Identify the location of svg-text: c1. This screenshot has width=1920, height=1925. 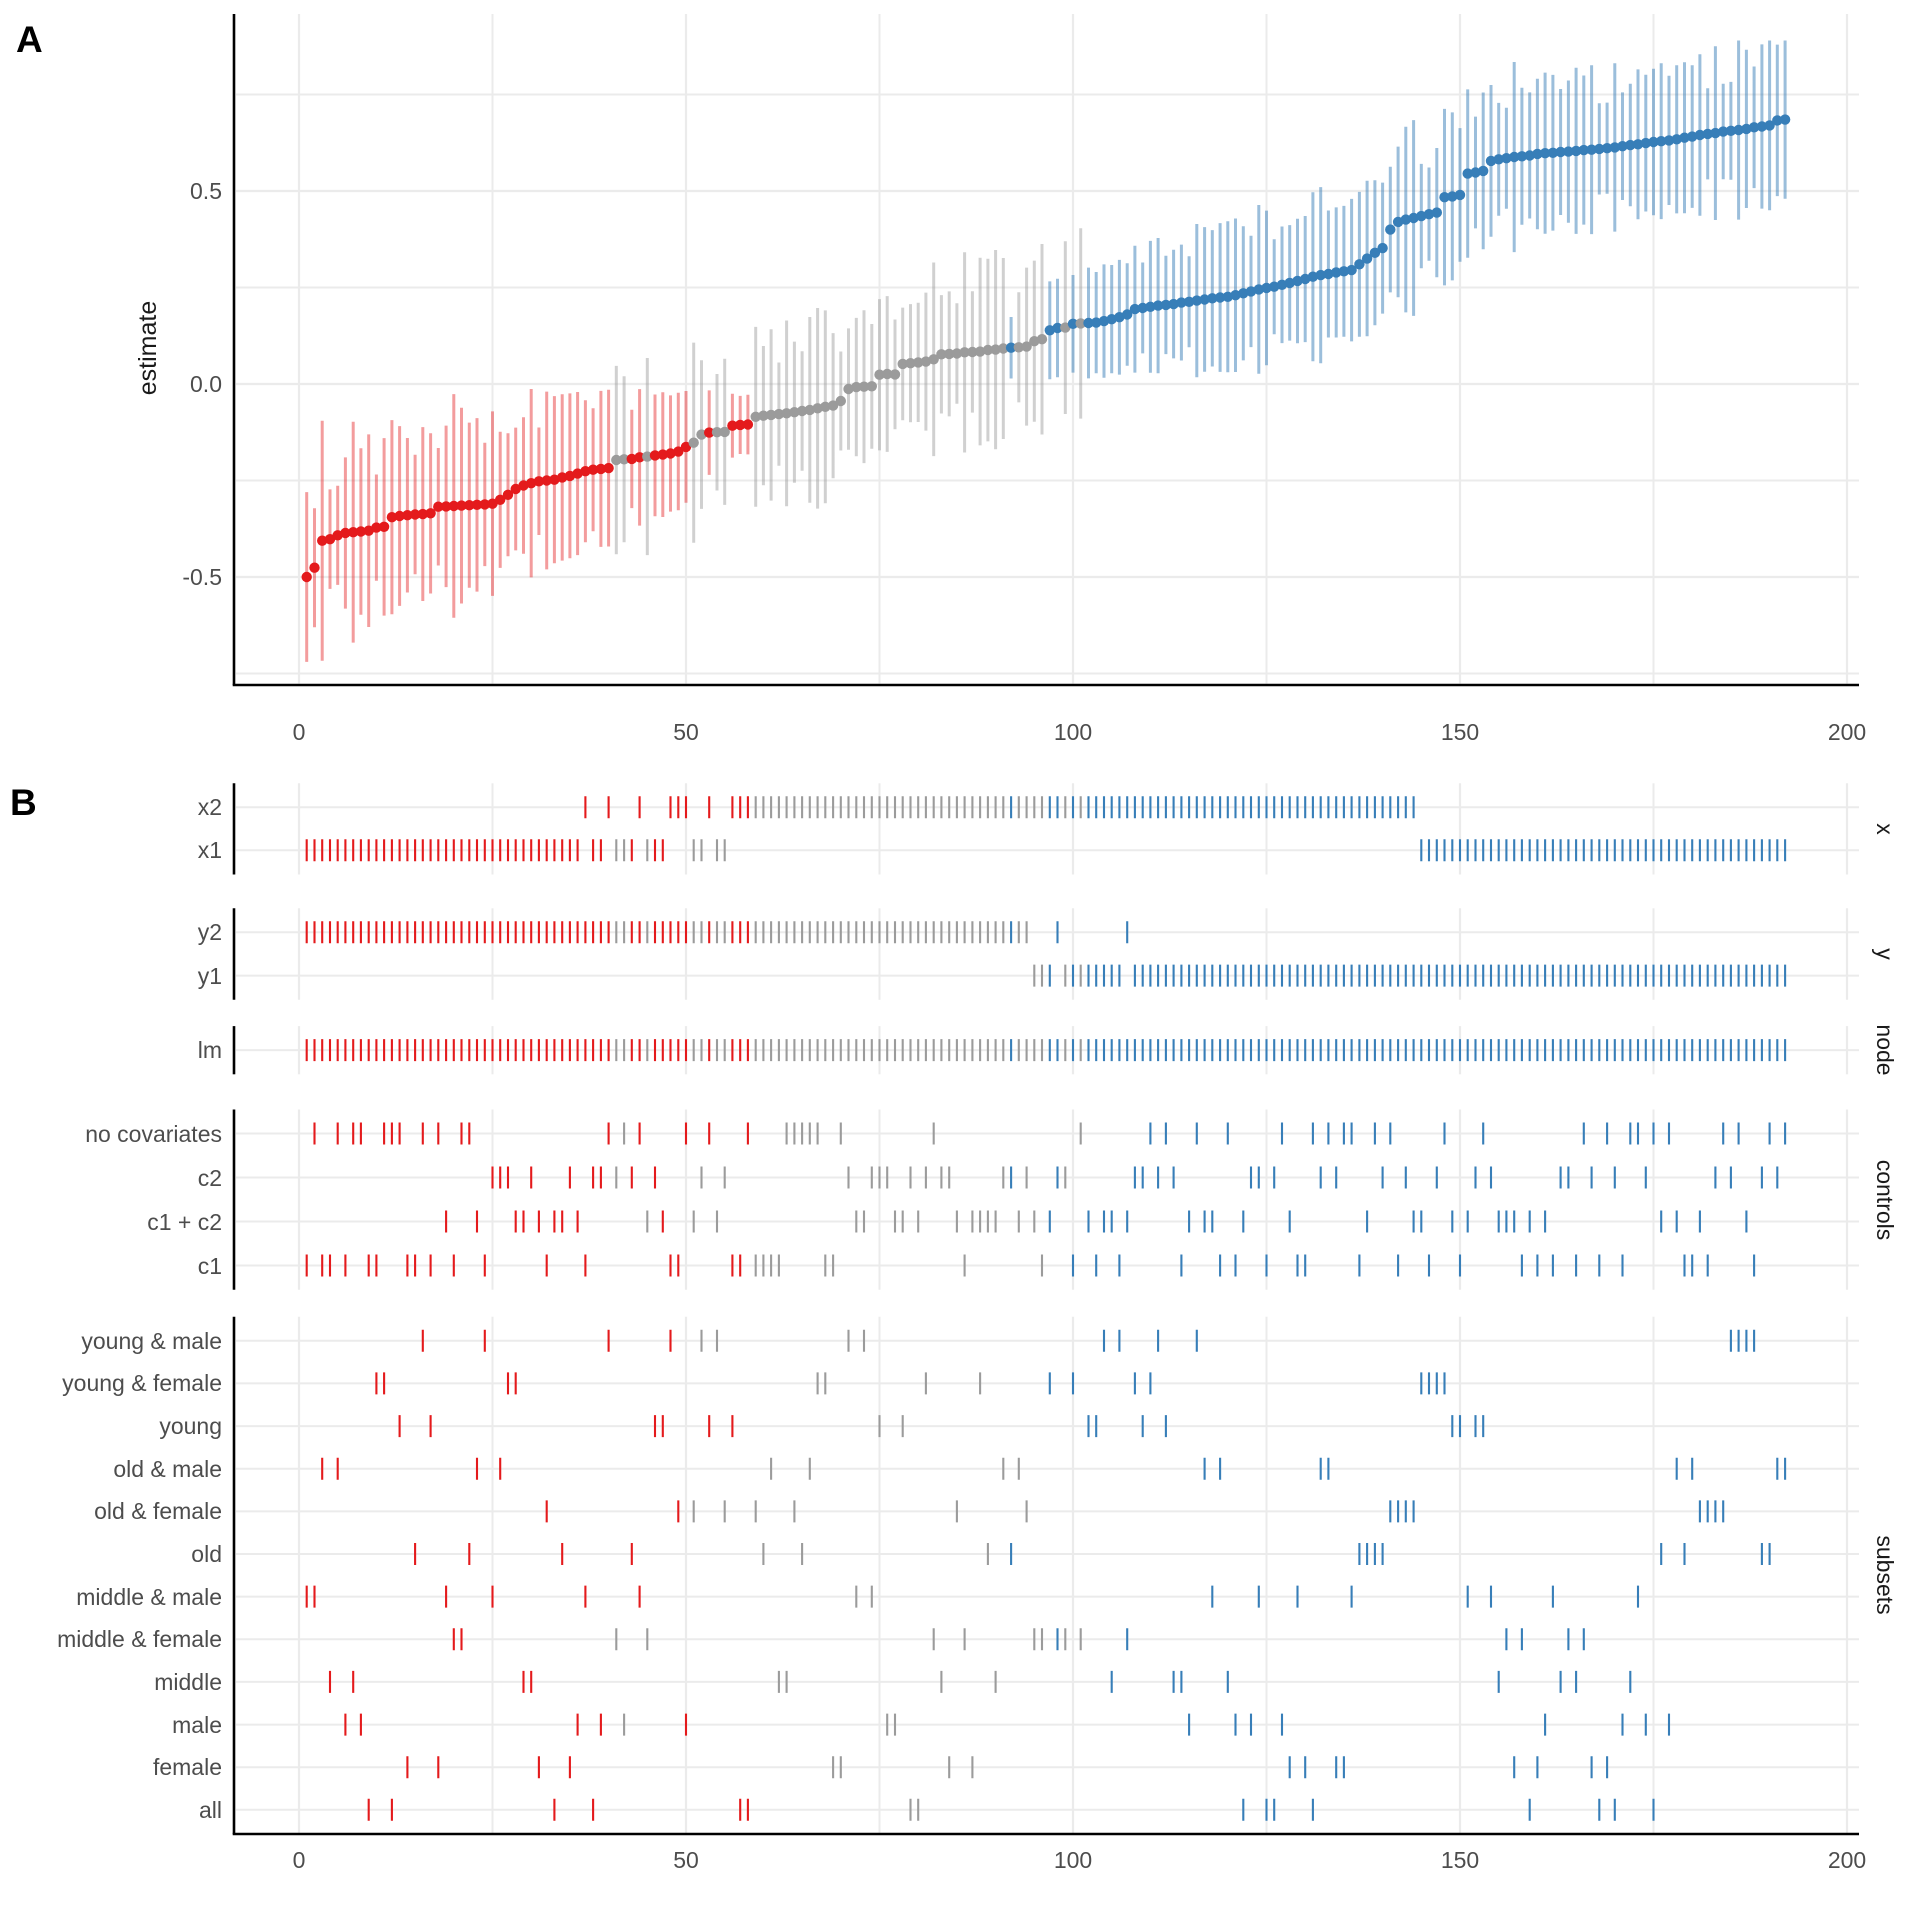
(210, 1266).